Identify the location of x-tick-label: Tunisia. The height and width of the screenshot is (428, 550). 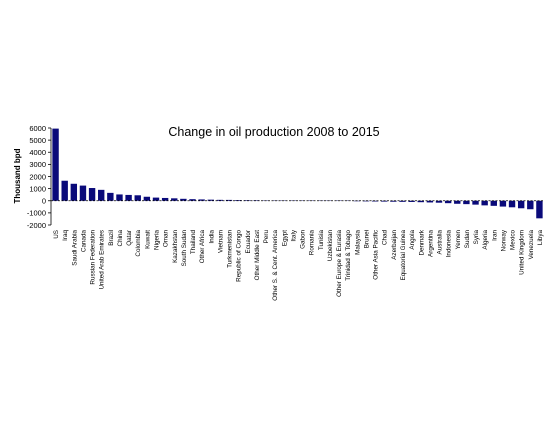
(321, 240).